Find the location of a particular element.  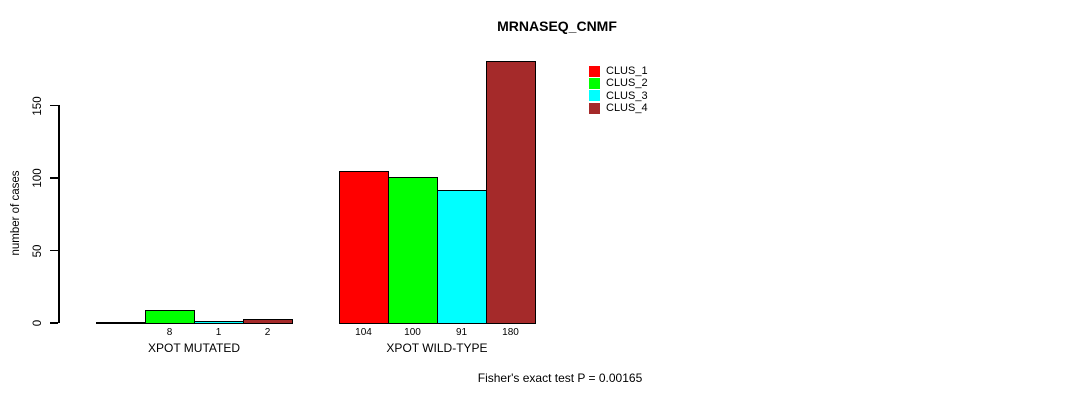

legend-row-clus_1: CLUS_1 is located at coordinates (618, 71).